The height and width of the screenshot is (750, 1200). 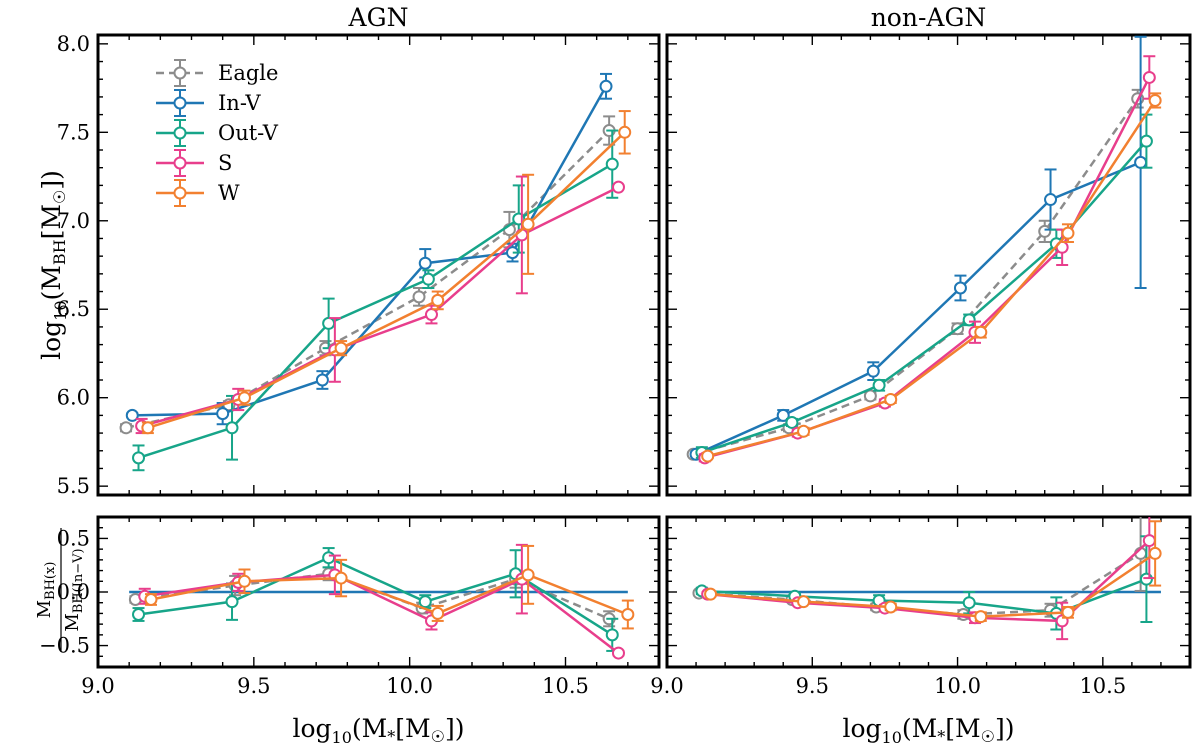 What do you see at coordinates (73, 221) in the screenshot?
I see `y-tick-label: 7.0` at bounding box center [73, 221].